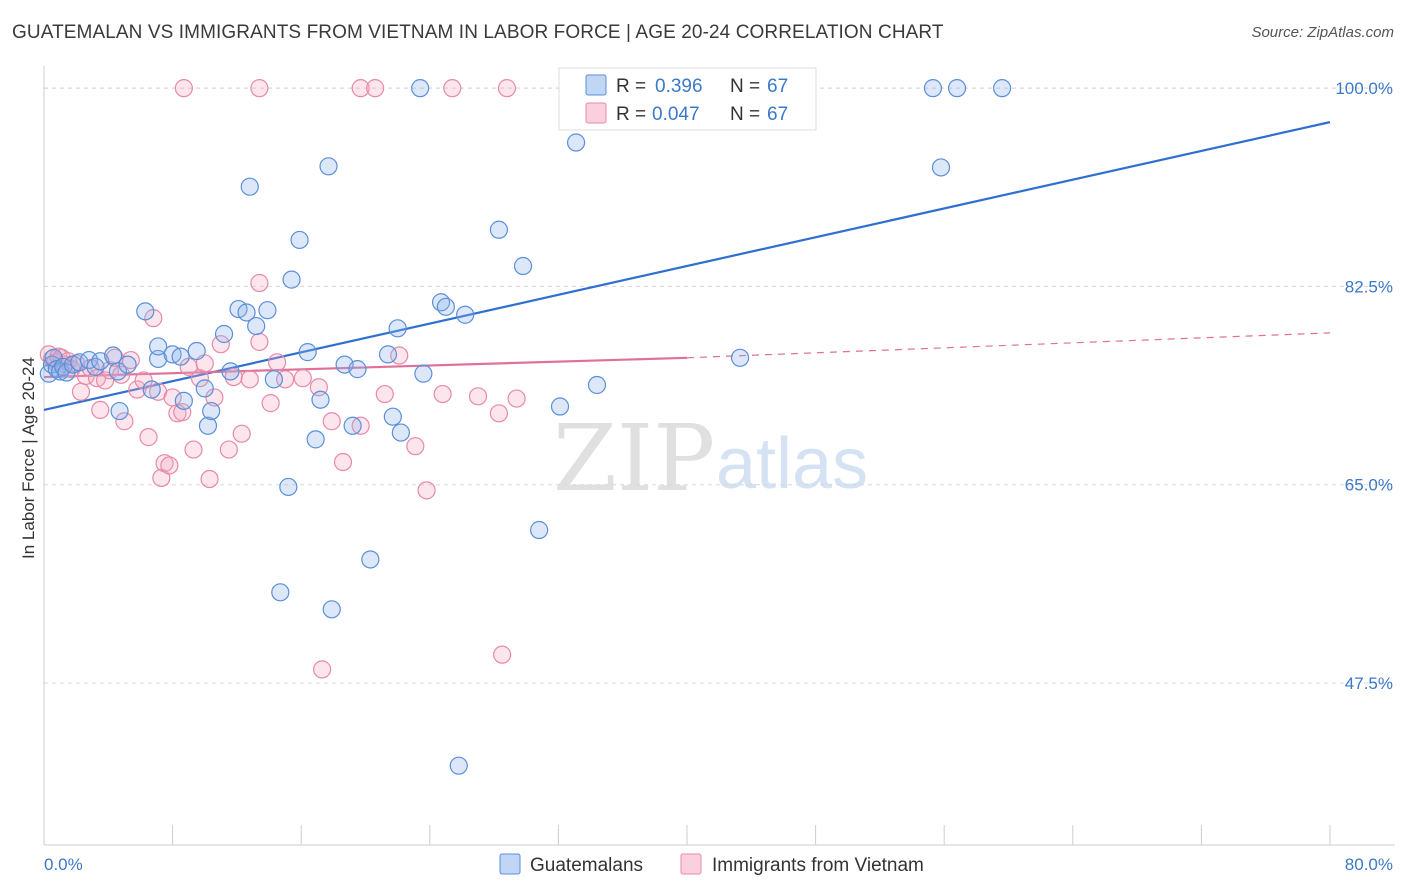 The height and width of the screenshot is (892, 1406). What do you see at coordinates (1369, 485) in the screenshot?
I see `y-tick-label-1: 65.0%` at bounding box center [1369, 485].